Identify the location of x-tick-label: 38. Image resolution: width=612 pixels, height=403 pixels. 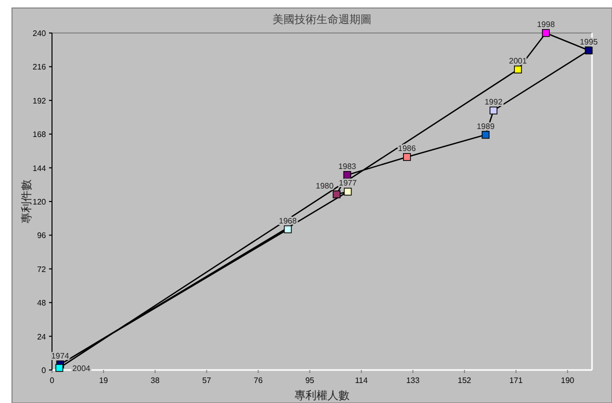
(155, 380).